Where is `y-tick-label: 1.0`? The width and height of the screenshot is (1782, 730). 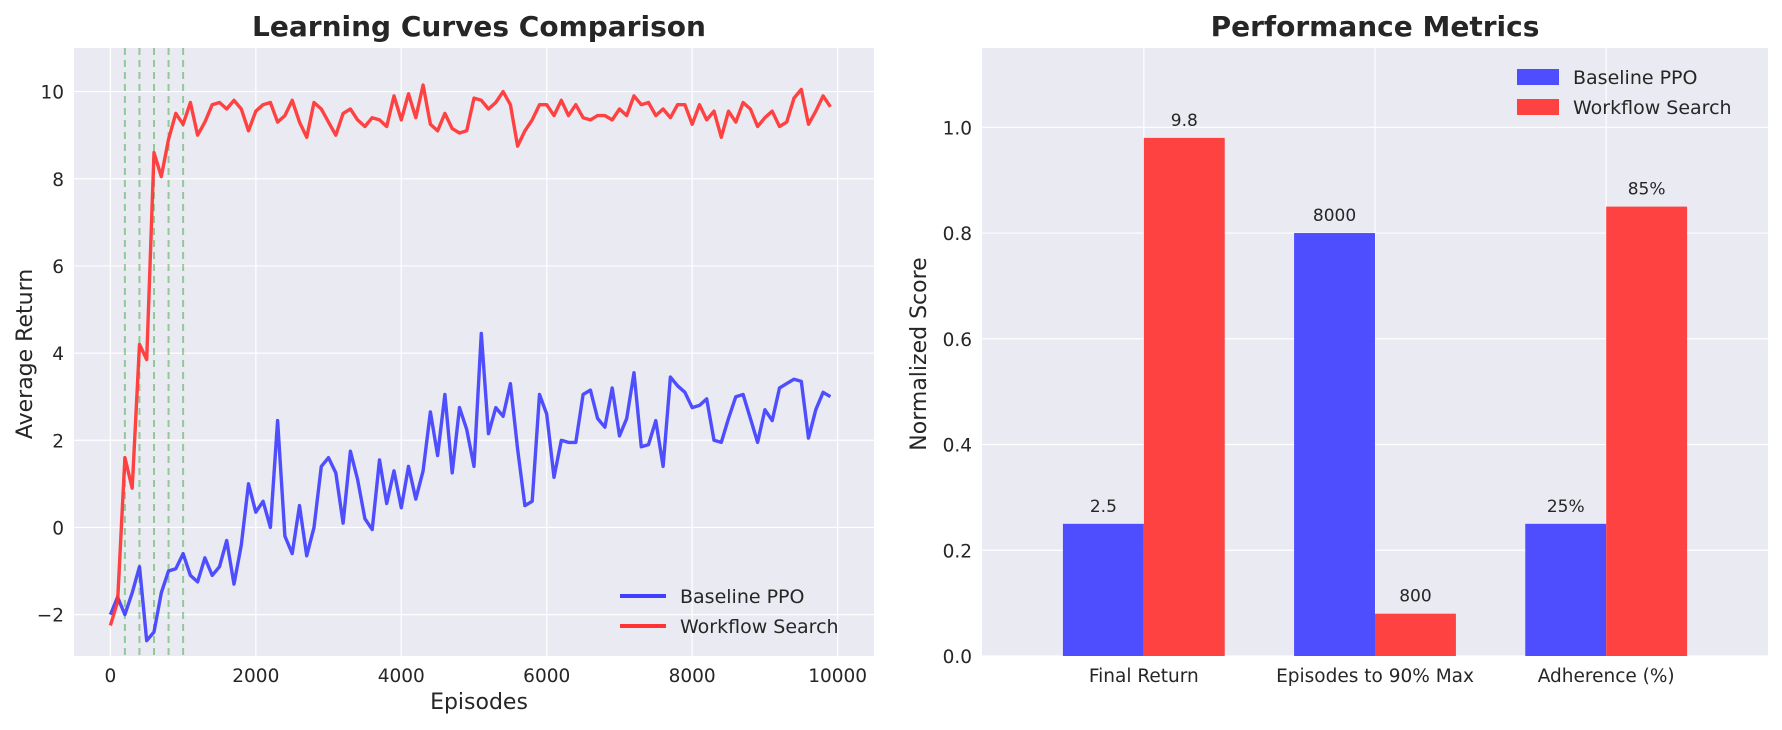
y-tick-label: 1.0 is located at coordinates (957, 128).